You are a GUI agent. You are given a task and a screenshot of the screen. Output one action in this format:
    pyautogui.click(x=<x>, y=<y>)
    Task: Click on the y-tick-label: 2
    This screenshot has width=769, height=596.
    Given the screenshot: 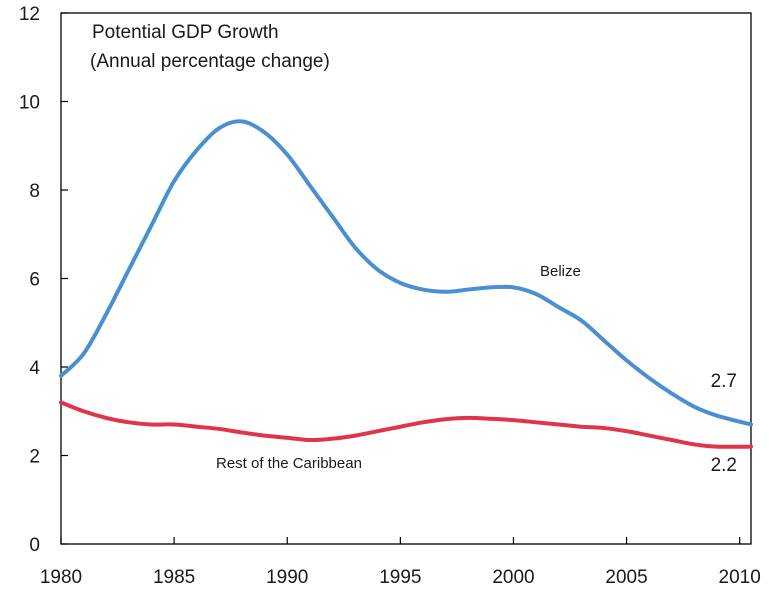 What is the action you would take?
    pyautogui.click(x=34, y=457)
    